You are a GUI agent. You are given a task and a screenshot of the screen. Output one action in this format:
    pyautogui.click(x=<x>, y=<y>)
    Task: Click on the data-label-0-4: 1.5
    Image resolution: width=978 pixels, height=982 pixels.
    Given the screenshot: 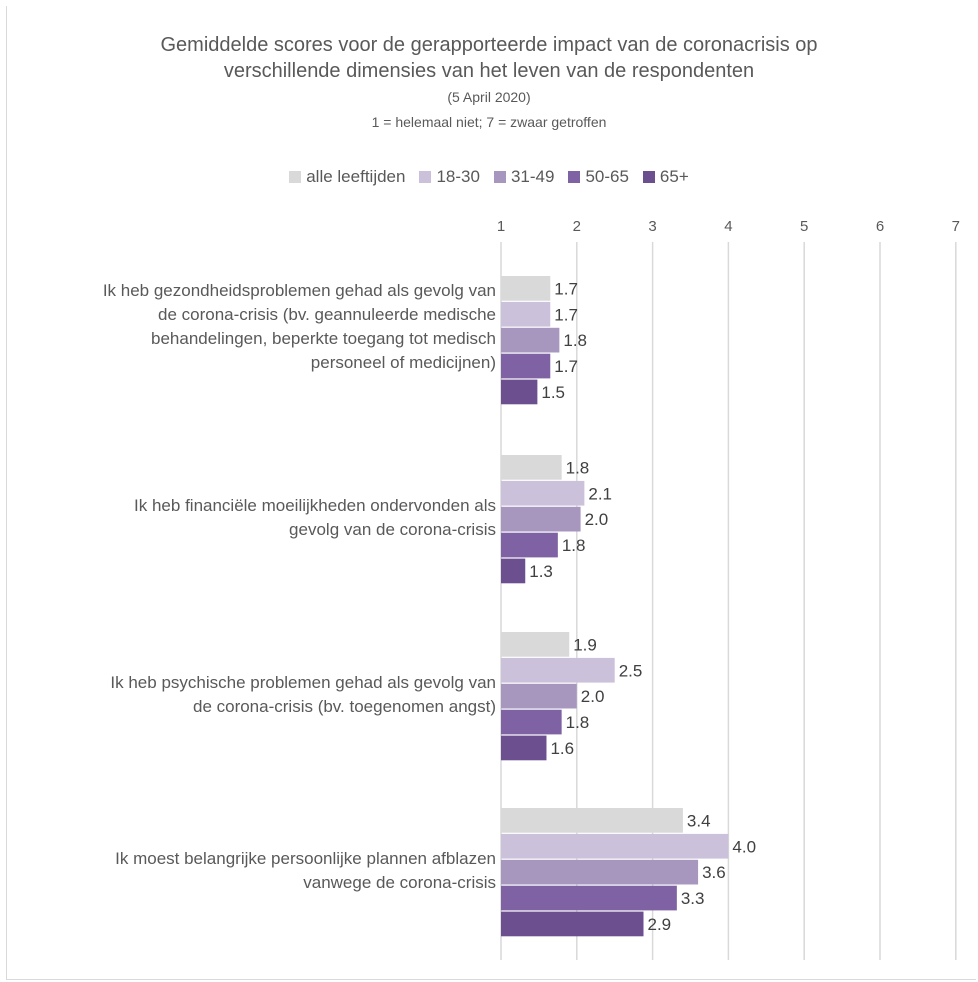 What is the action you would take?
    pyautogui.click(x=553, y=392)
    